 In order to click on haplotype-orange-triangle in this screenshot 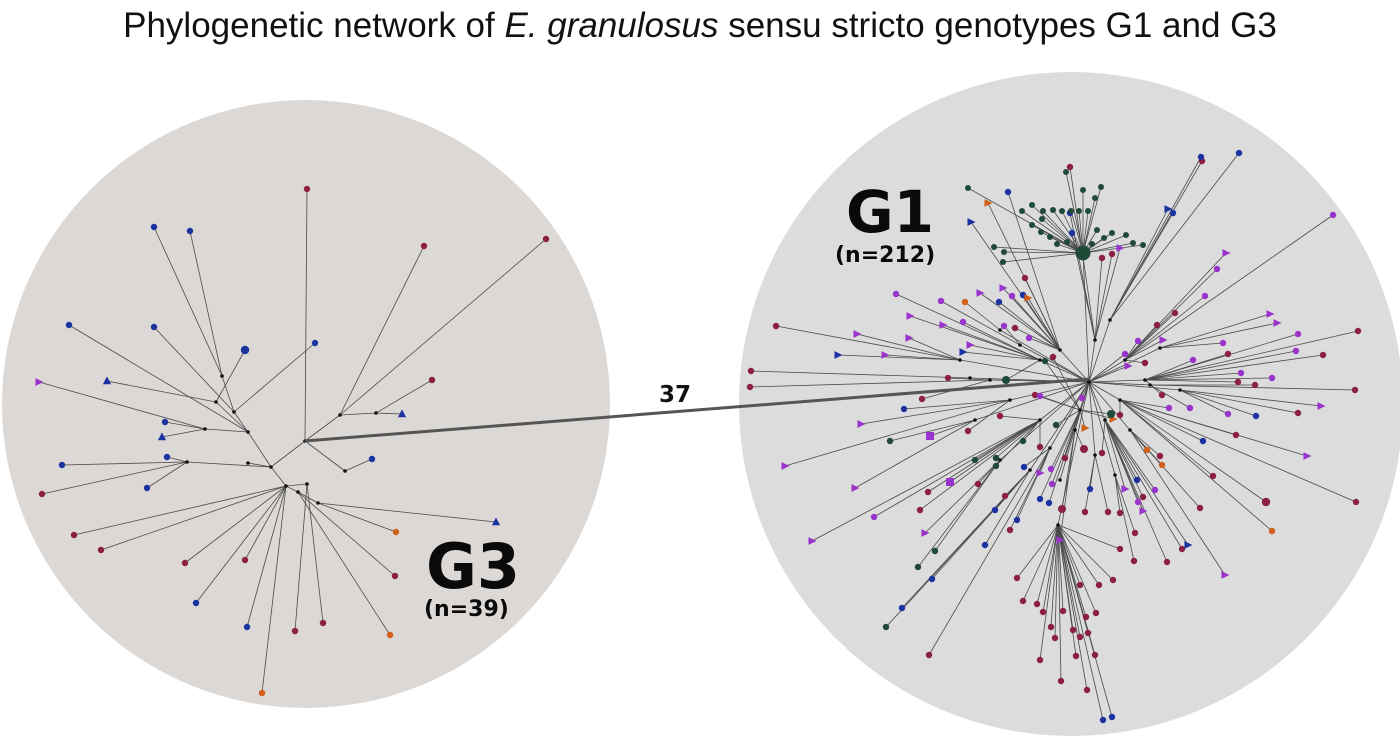, I will do `click(1028, 298)`.